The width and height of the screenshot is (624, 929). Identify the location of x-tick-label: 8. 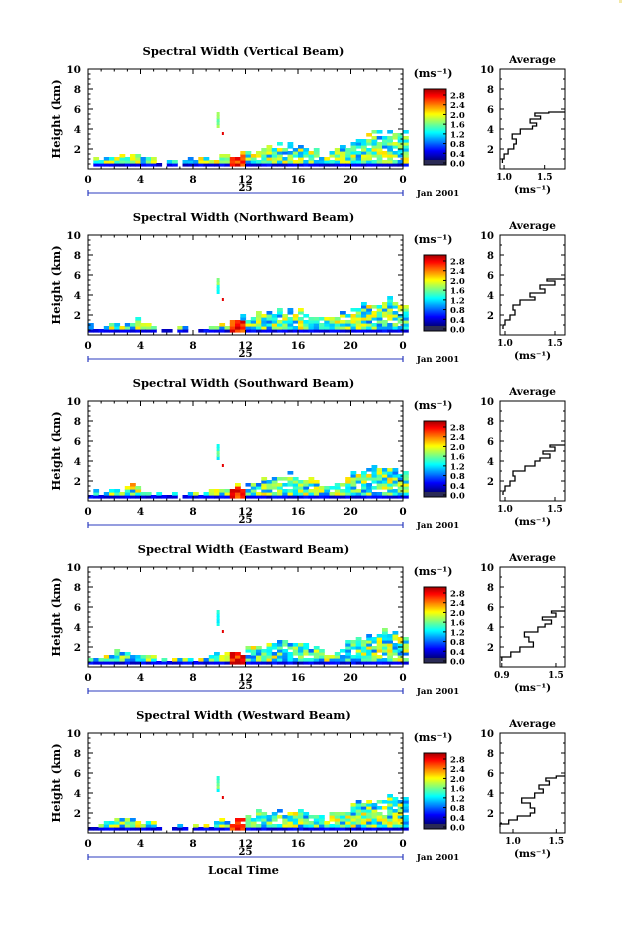
(192, 180).